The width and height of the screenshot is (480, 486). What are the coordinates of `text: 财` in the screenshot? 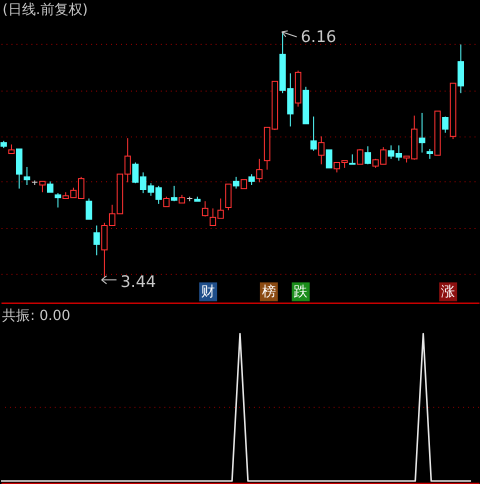 It's located at (208, 292).